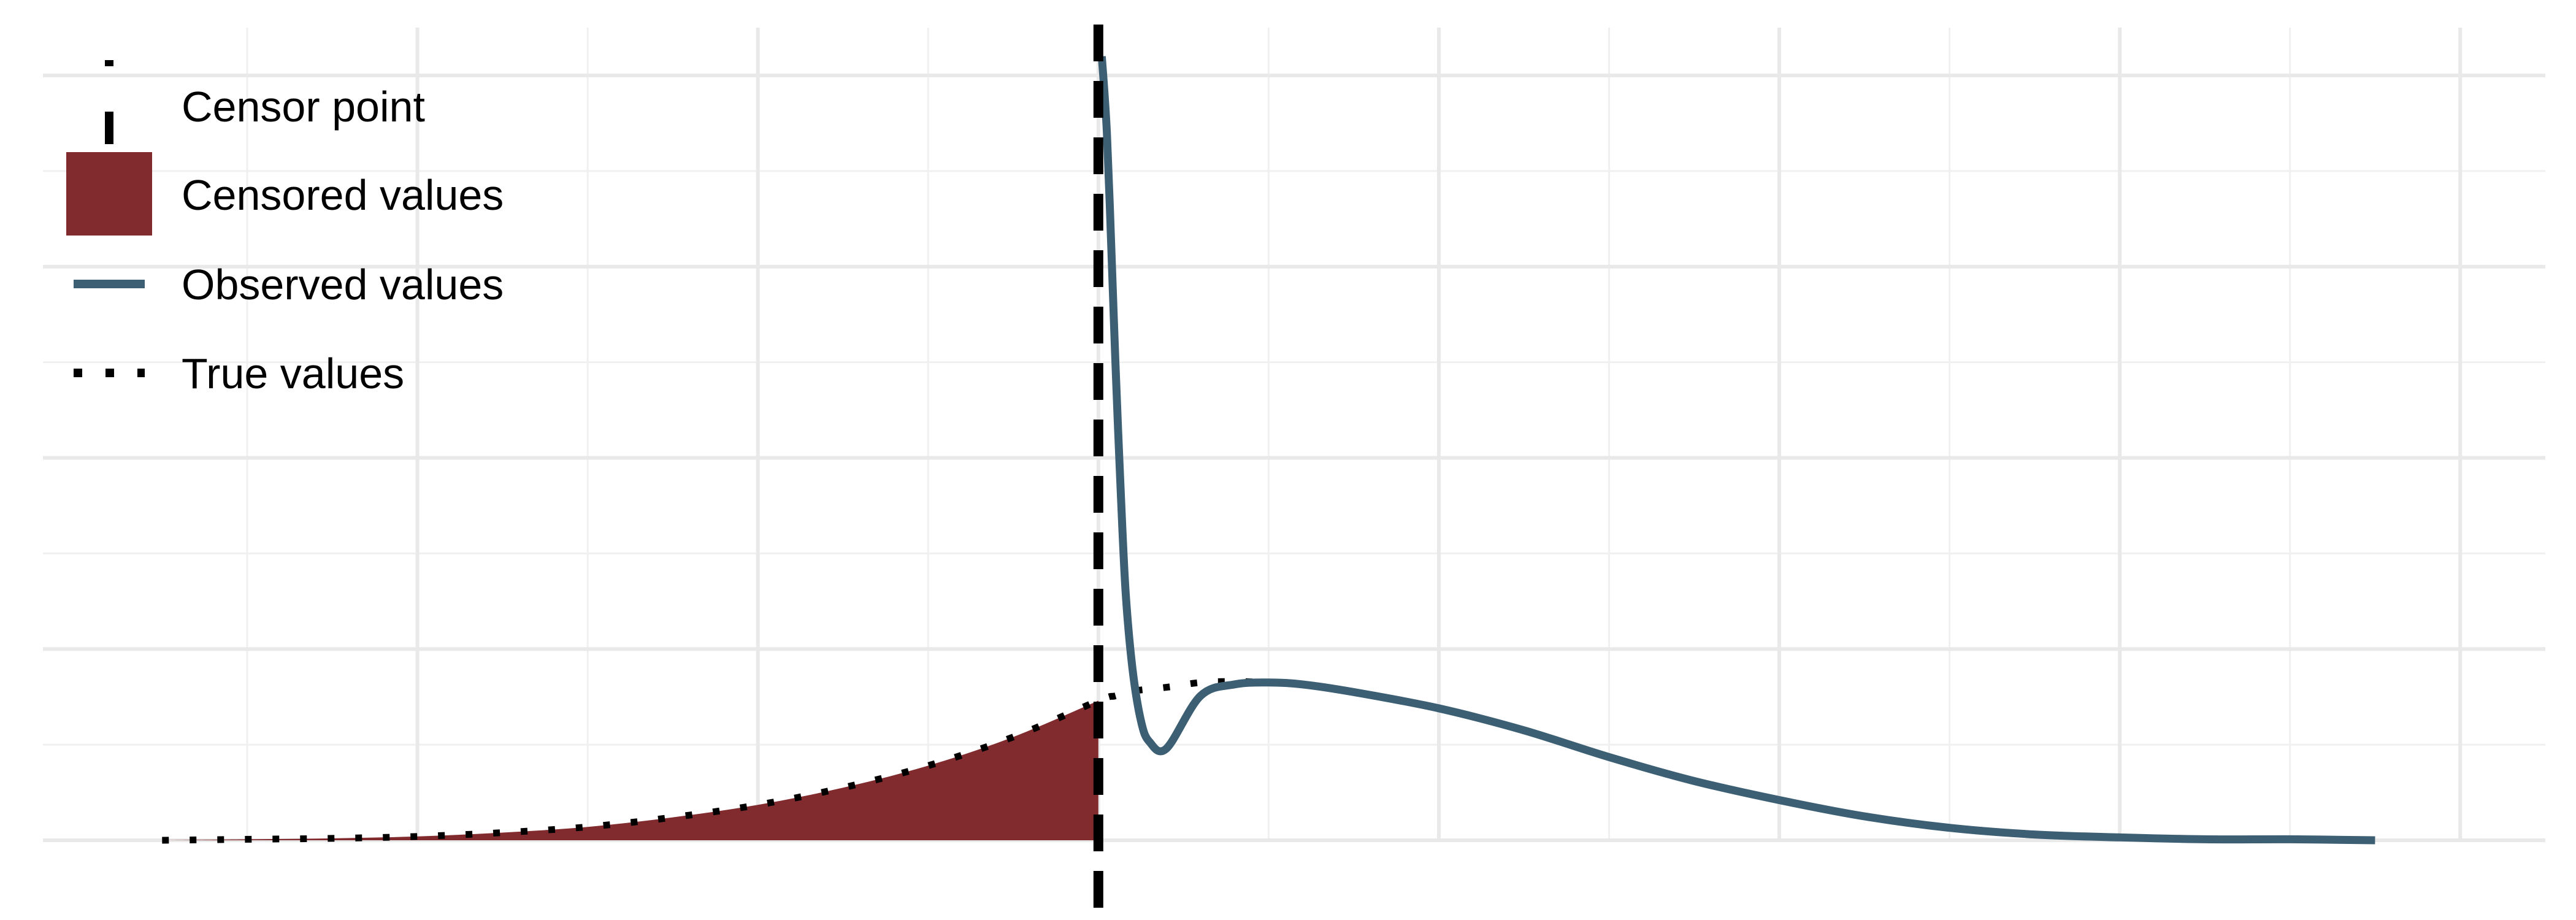 The image size is (2576, 920). I want to click on legend-label-true-values: True values, so click(293, 373).